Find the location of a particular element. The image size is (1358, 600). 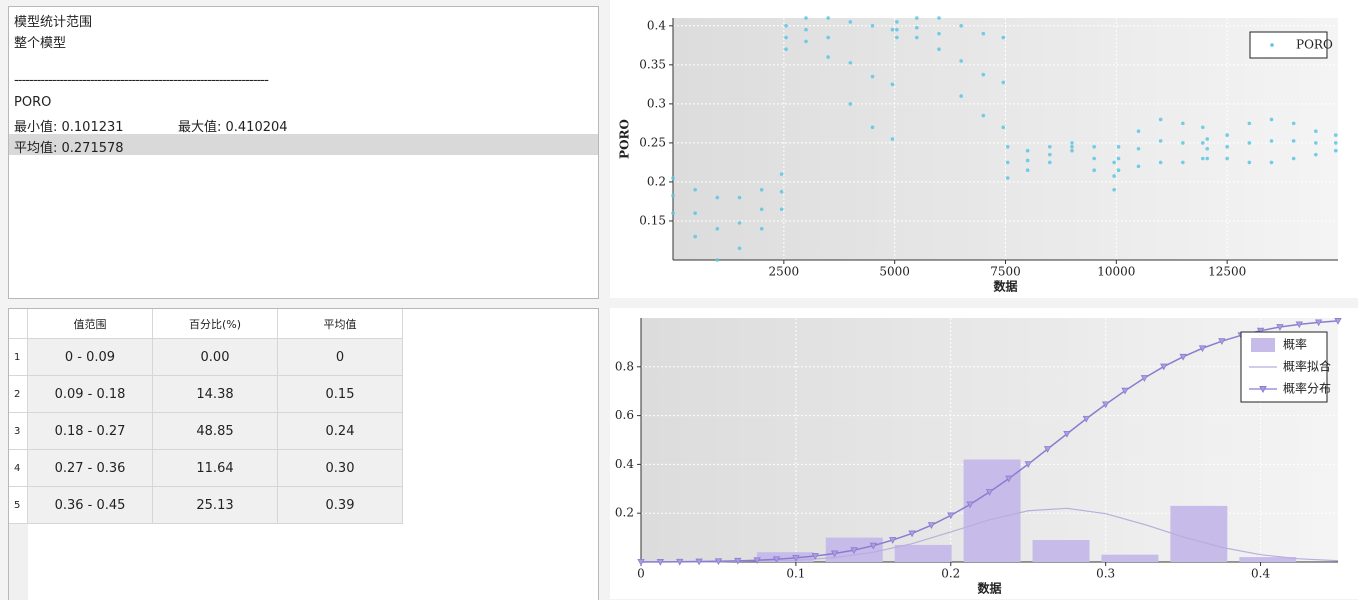

line-series is located at coordinates (989, 535).